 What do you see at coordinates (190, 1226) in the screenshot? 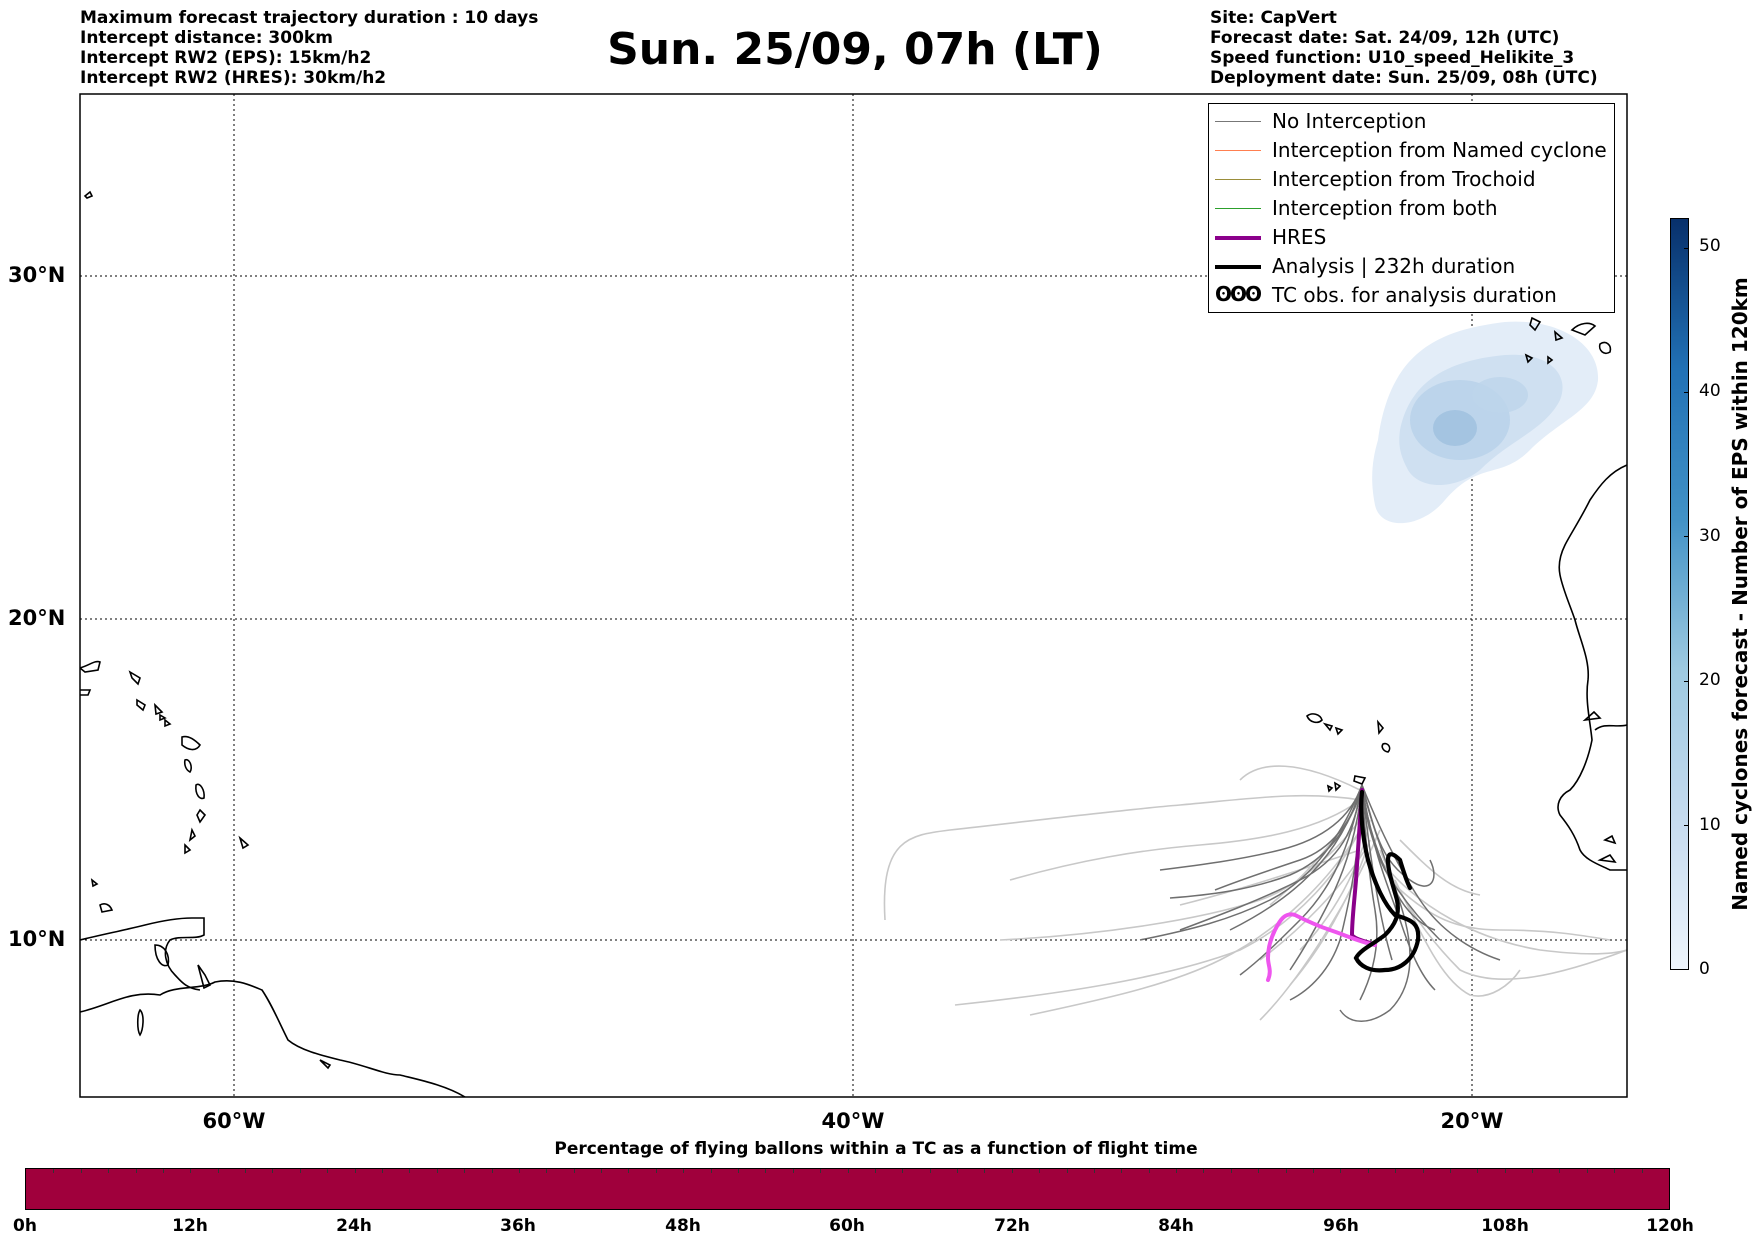
I see `hour-label: 12h` at bounding box center [190, 1226].